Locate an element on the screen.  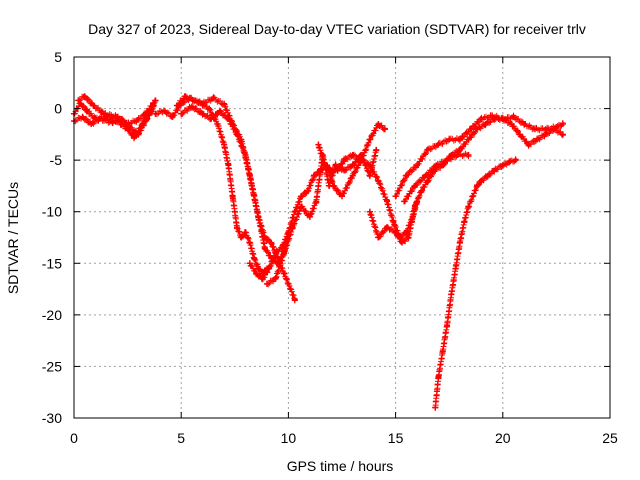
y-tick-label: -15 is located at coordinates (52, 263).